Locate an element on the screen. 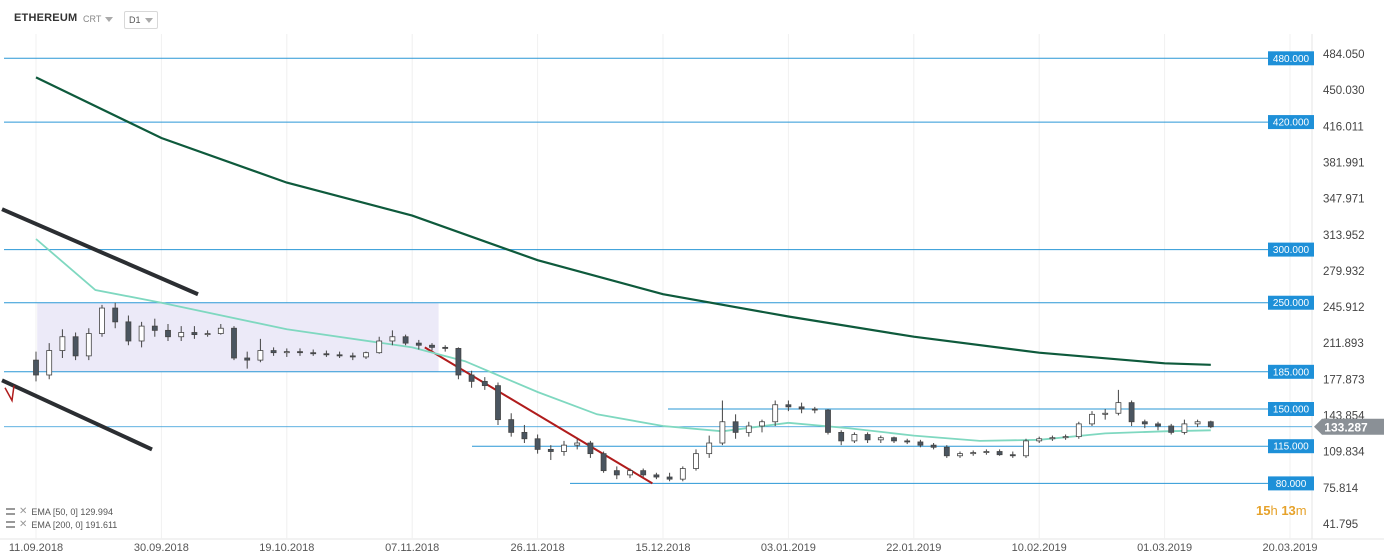 This screenshot has width=1384, height=556. y-tick-label: 450.030 is located at coordinates (1344, 91).